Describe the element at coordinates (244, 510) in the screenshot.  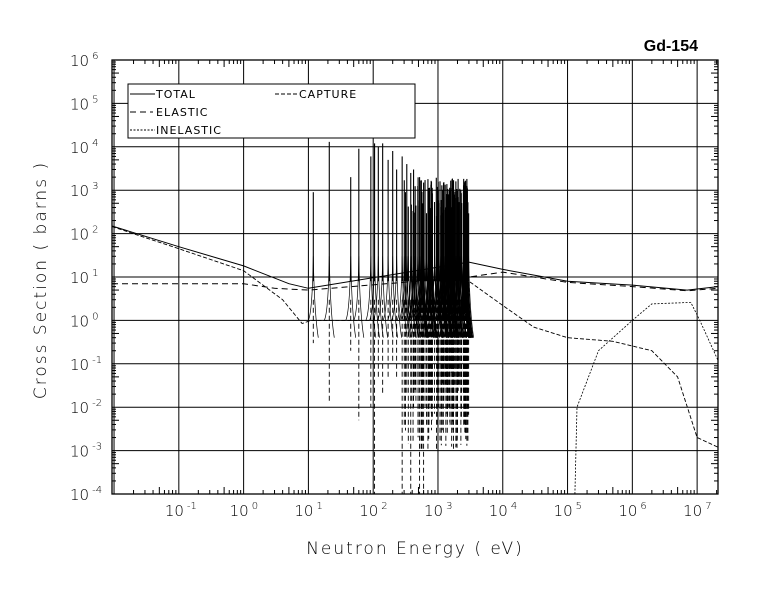
I see `x-tick-label: 10 0` at that location.